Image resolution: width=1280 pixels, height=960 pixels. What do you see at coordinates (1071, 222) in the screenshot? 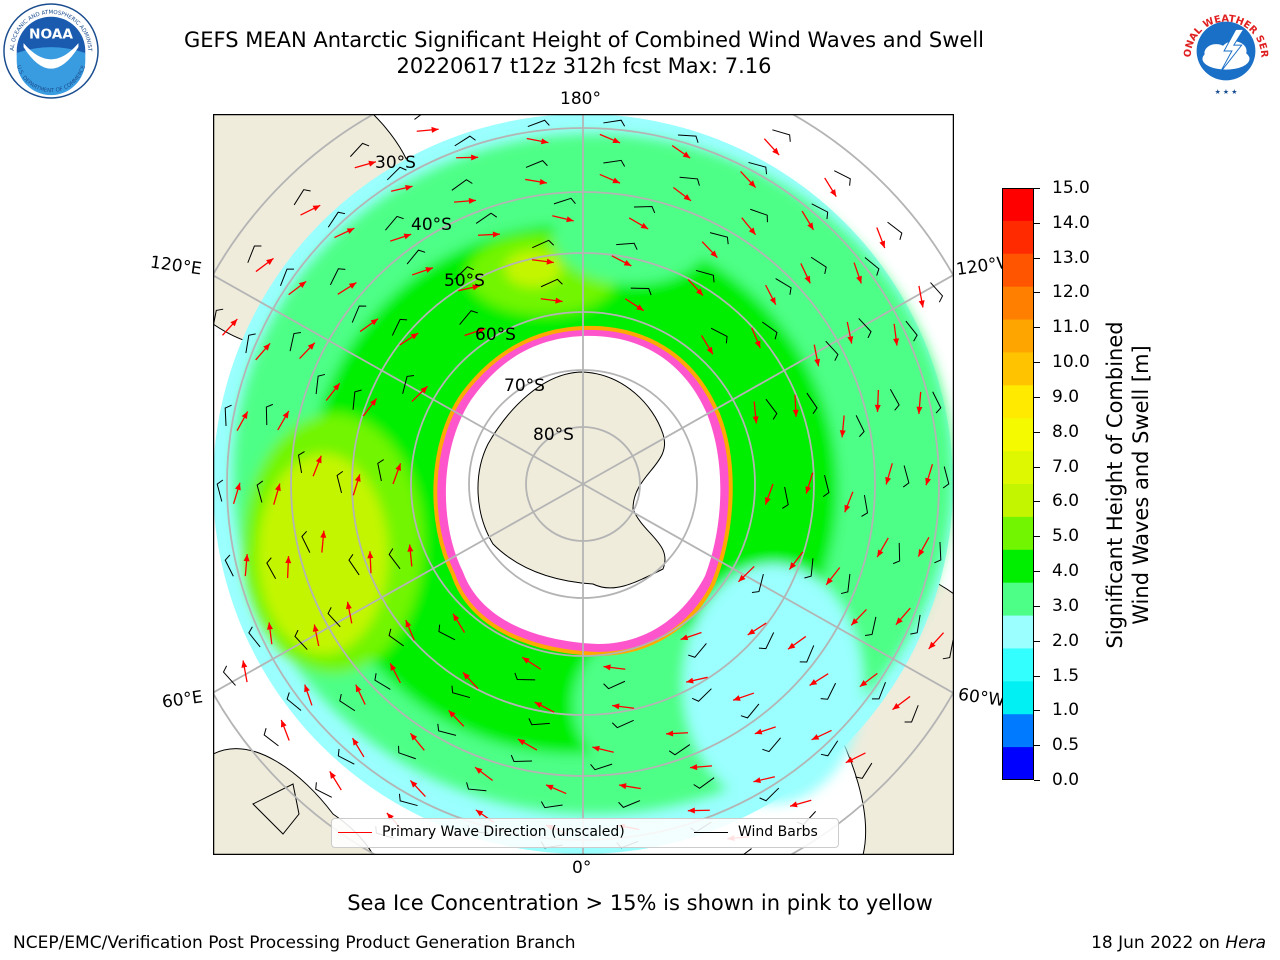
I see `colorbar-tick-label: 14.0` at bounding box center [1071, 222].